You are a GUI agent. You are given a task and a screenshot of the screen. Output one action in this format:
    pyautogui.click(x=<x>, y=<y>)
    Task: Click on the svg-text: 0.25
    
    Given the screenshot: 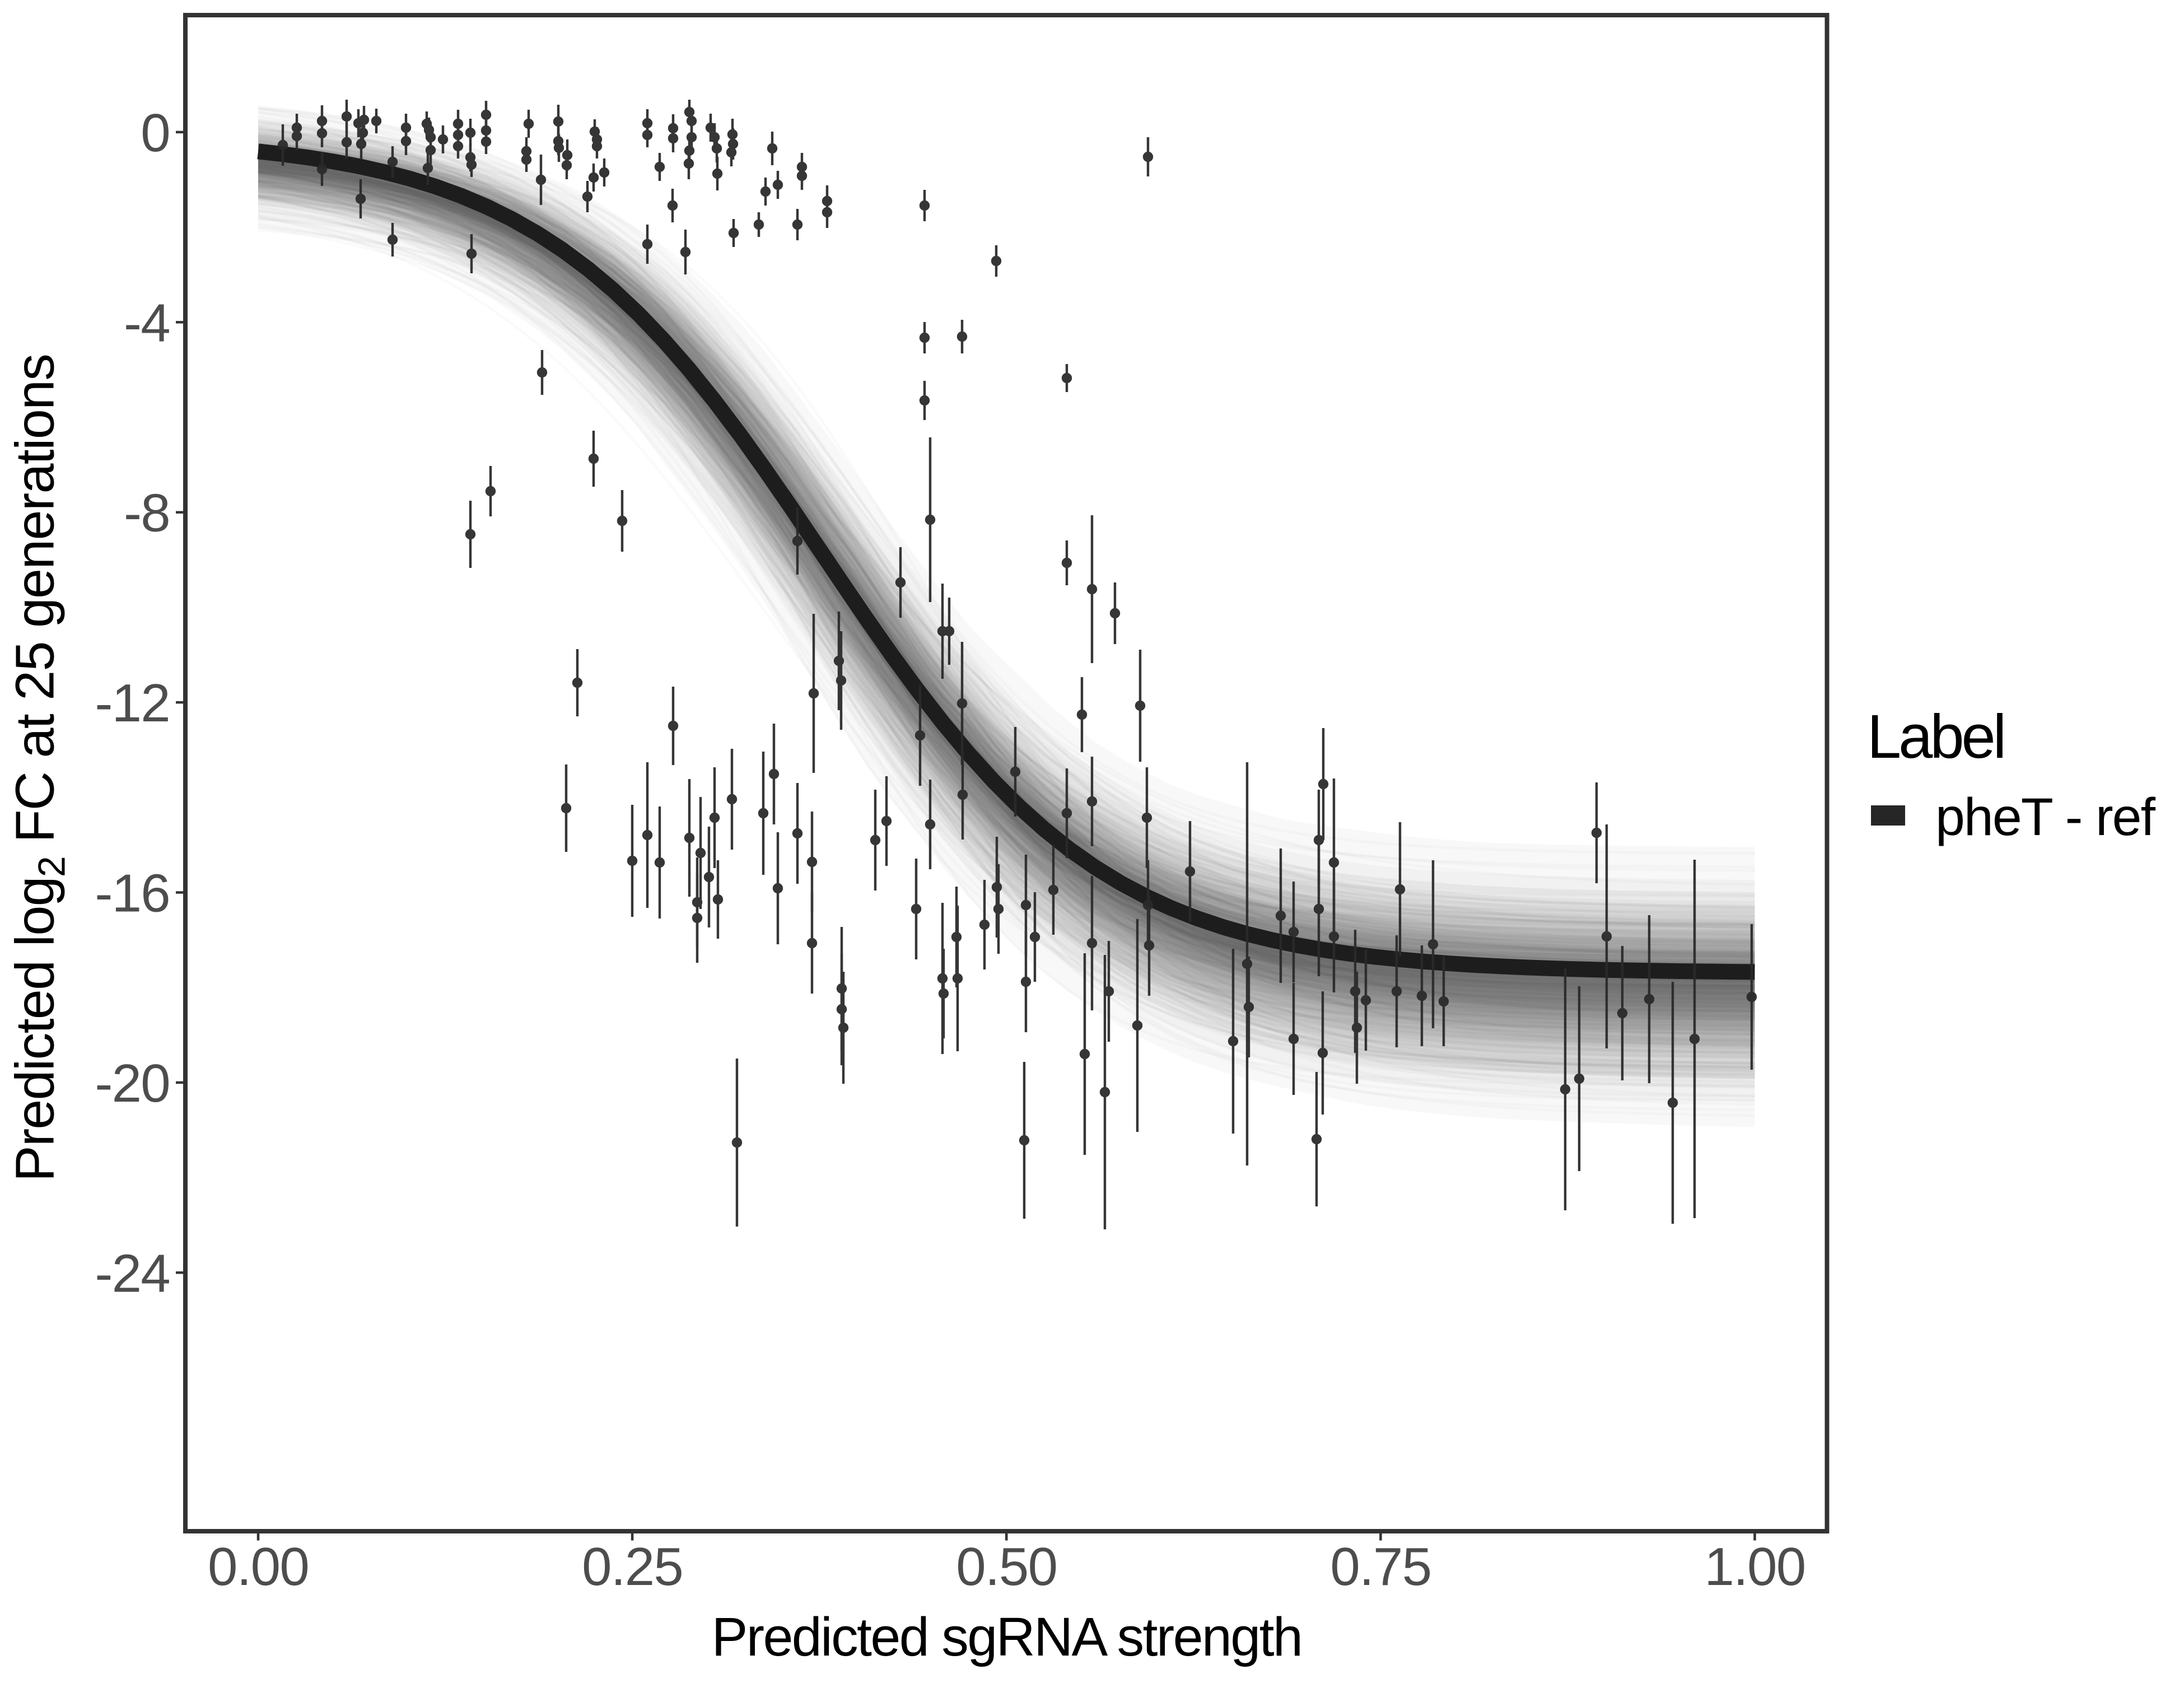 What is the action you would take?
    pyautogui.click(x=633, y=1567)
    